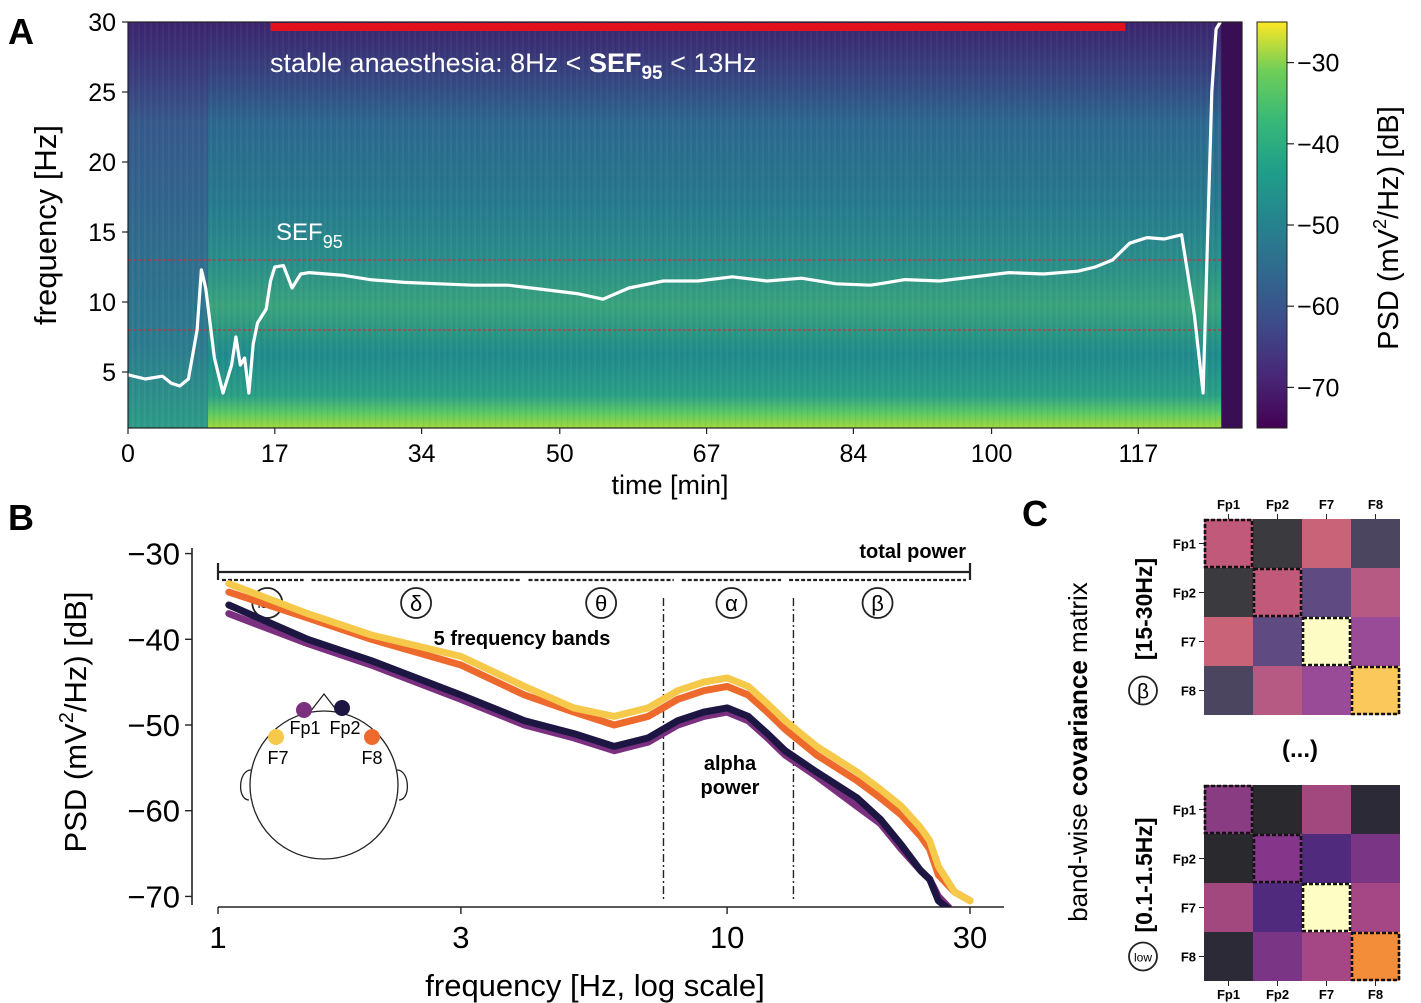 This screenshot has height=1003, width=1421. What do you see at coordinates (109, 373) in the screenshot?
I see `y-tick-label-a: 5` at bounding box center [109, 373].